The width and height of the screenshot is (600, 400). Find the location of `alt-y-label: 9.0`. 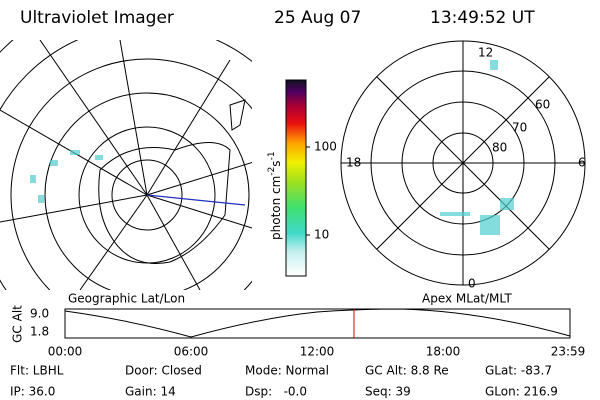

alt-y-label: 9.0 is located at coordinates (39, 314).